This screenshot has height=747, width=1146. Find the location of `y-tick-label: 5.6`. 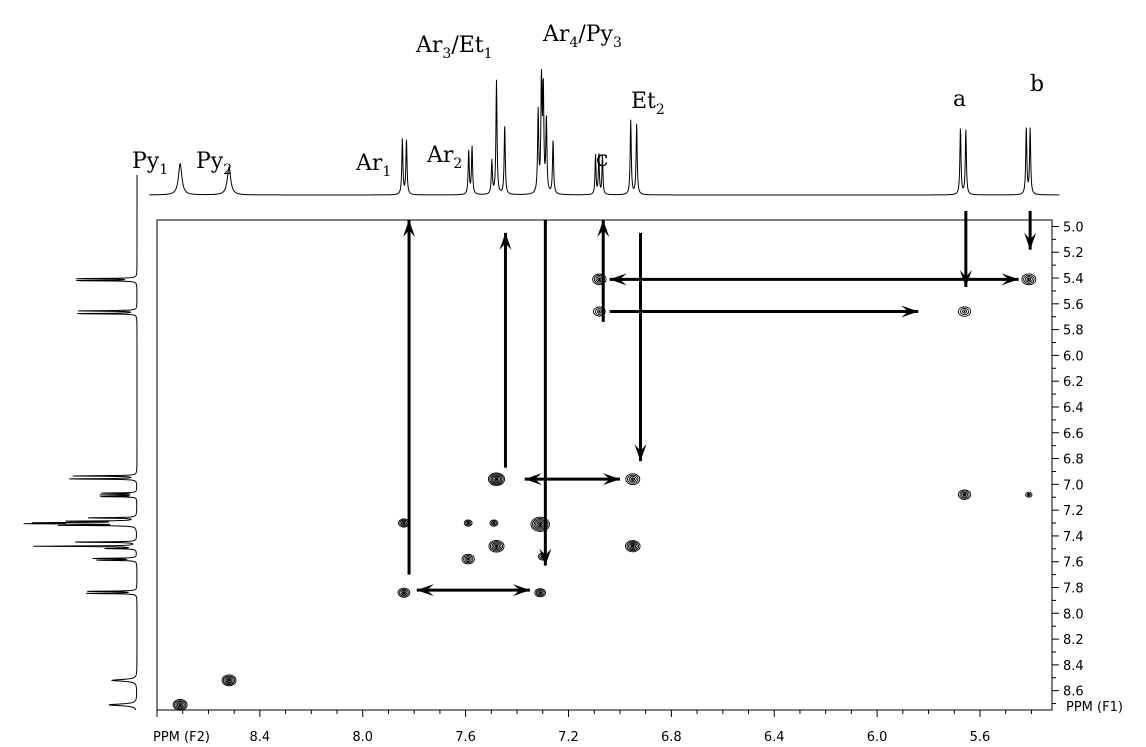

y-tick-label: 5.6 is located at coordinates (1073, 305).